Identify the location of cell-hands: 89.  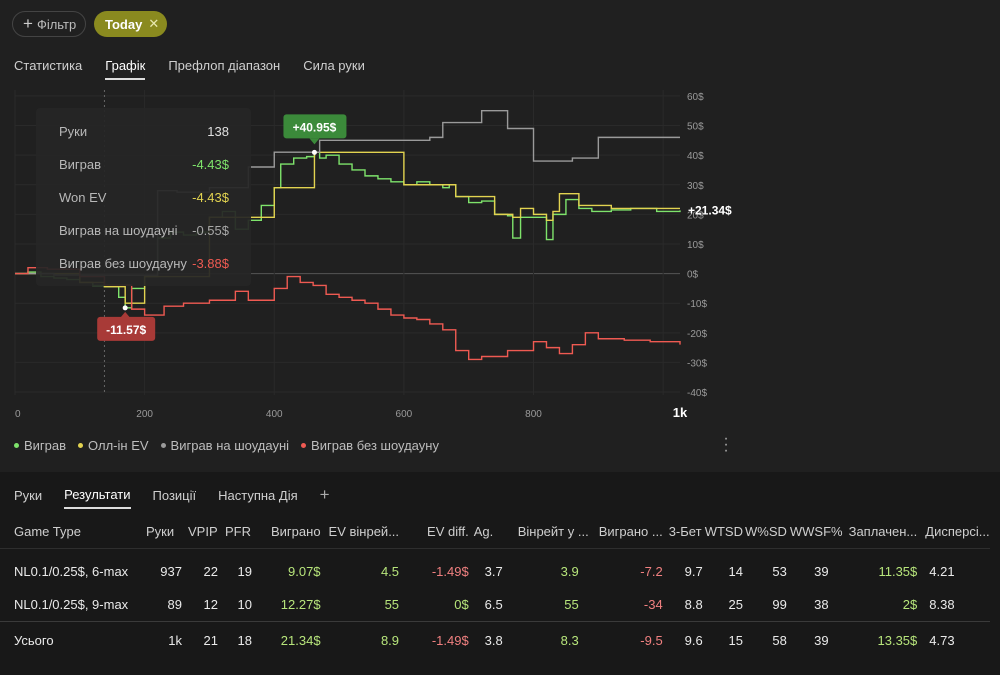
(174, 604).